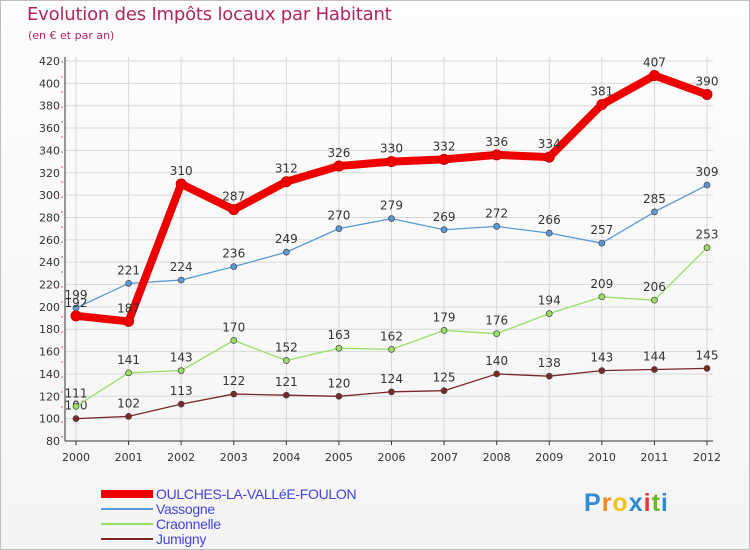  I want to click on data-label: 140, so click(496, 361).